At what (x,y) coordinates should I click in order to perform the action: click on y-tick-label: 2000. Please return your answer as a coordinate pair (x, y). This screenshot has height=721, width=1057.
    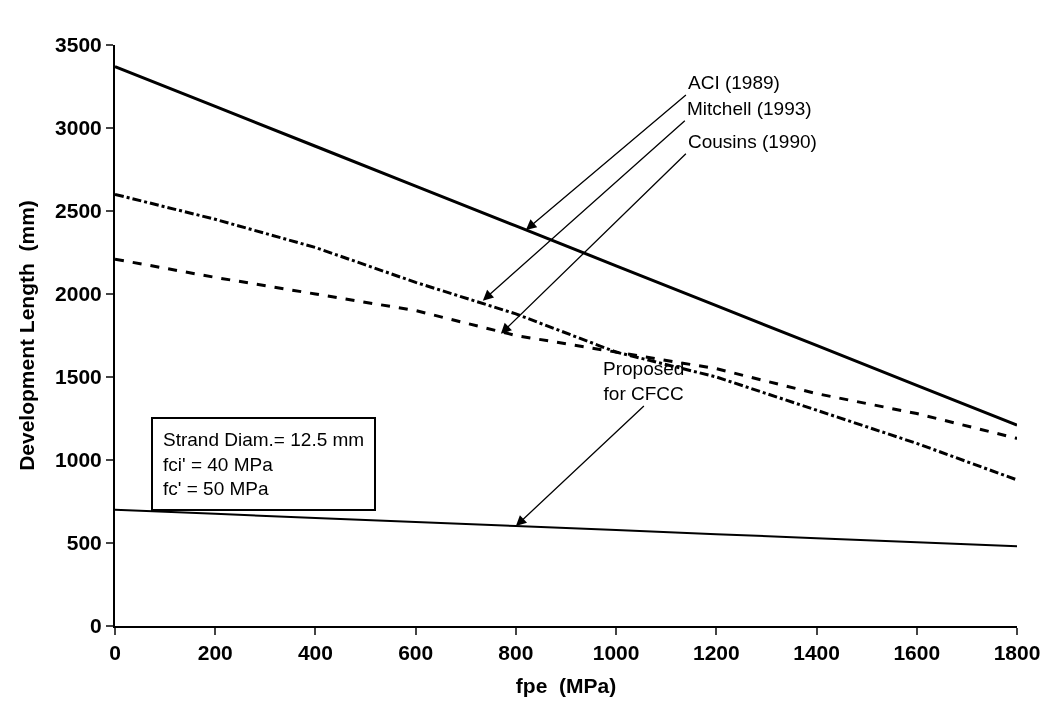
    Looking at the image, I should click on (78, 294).